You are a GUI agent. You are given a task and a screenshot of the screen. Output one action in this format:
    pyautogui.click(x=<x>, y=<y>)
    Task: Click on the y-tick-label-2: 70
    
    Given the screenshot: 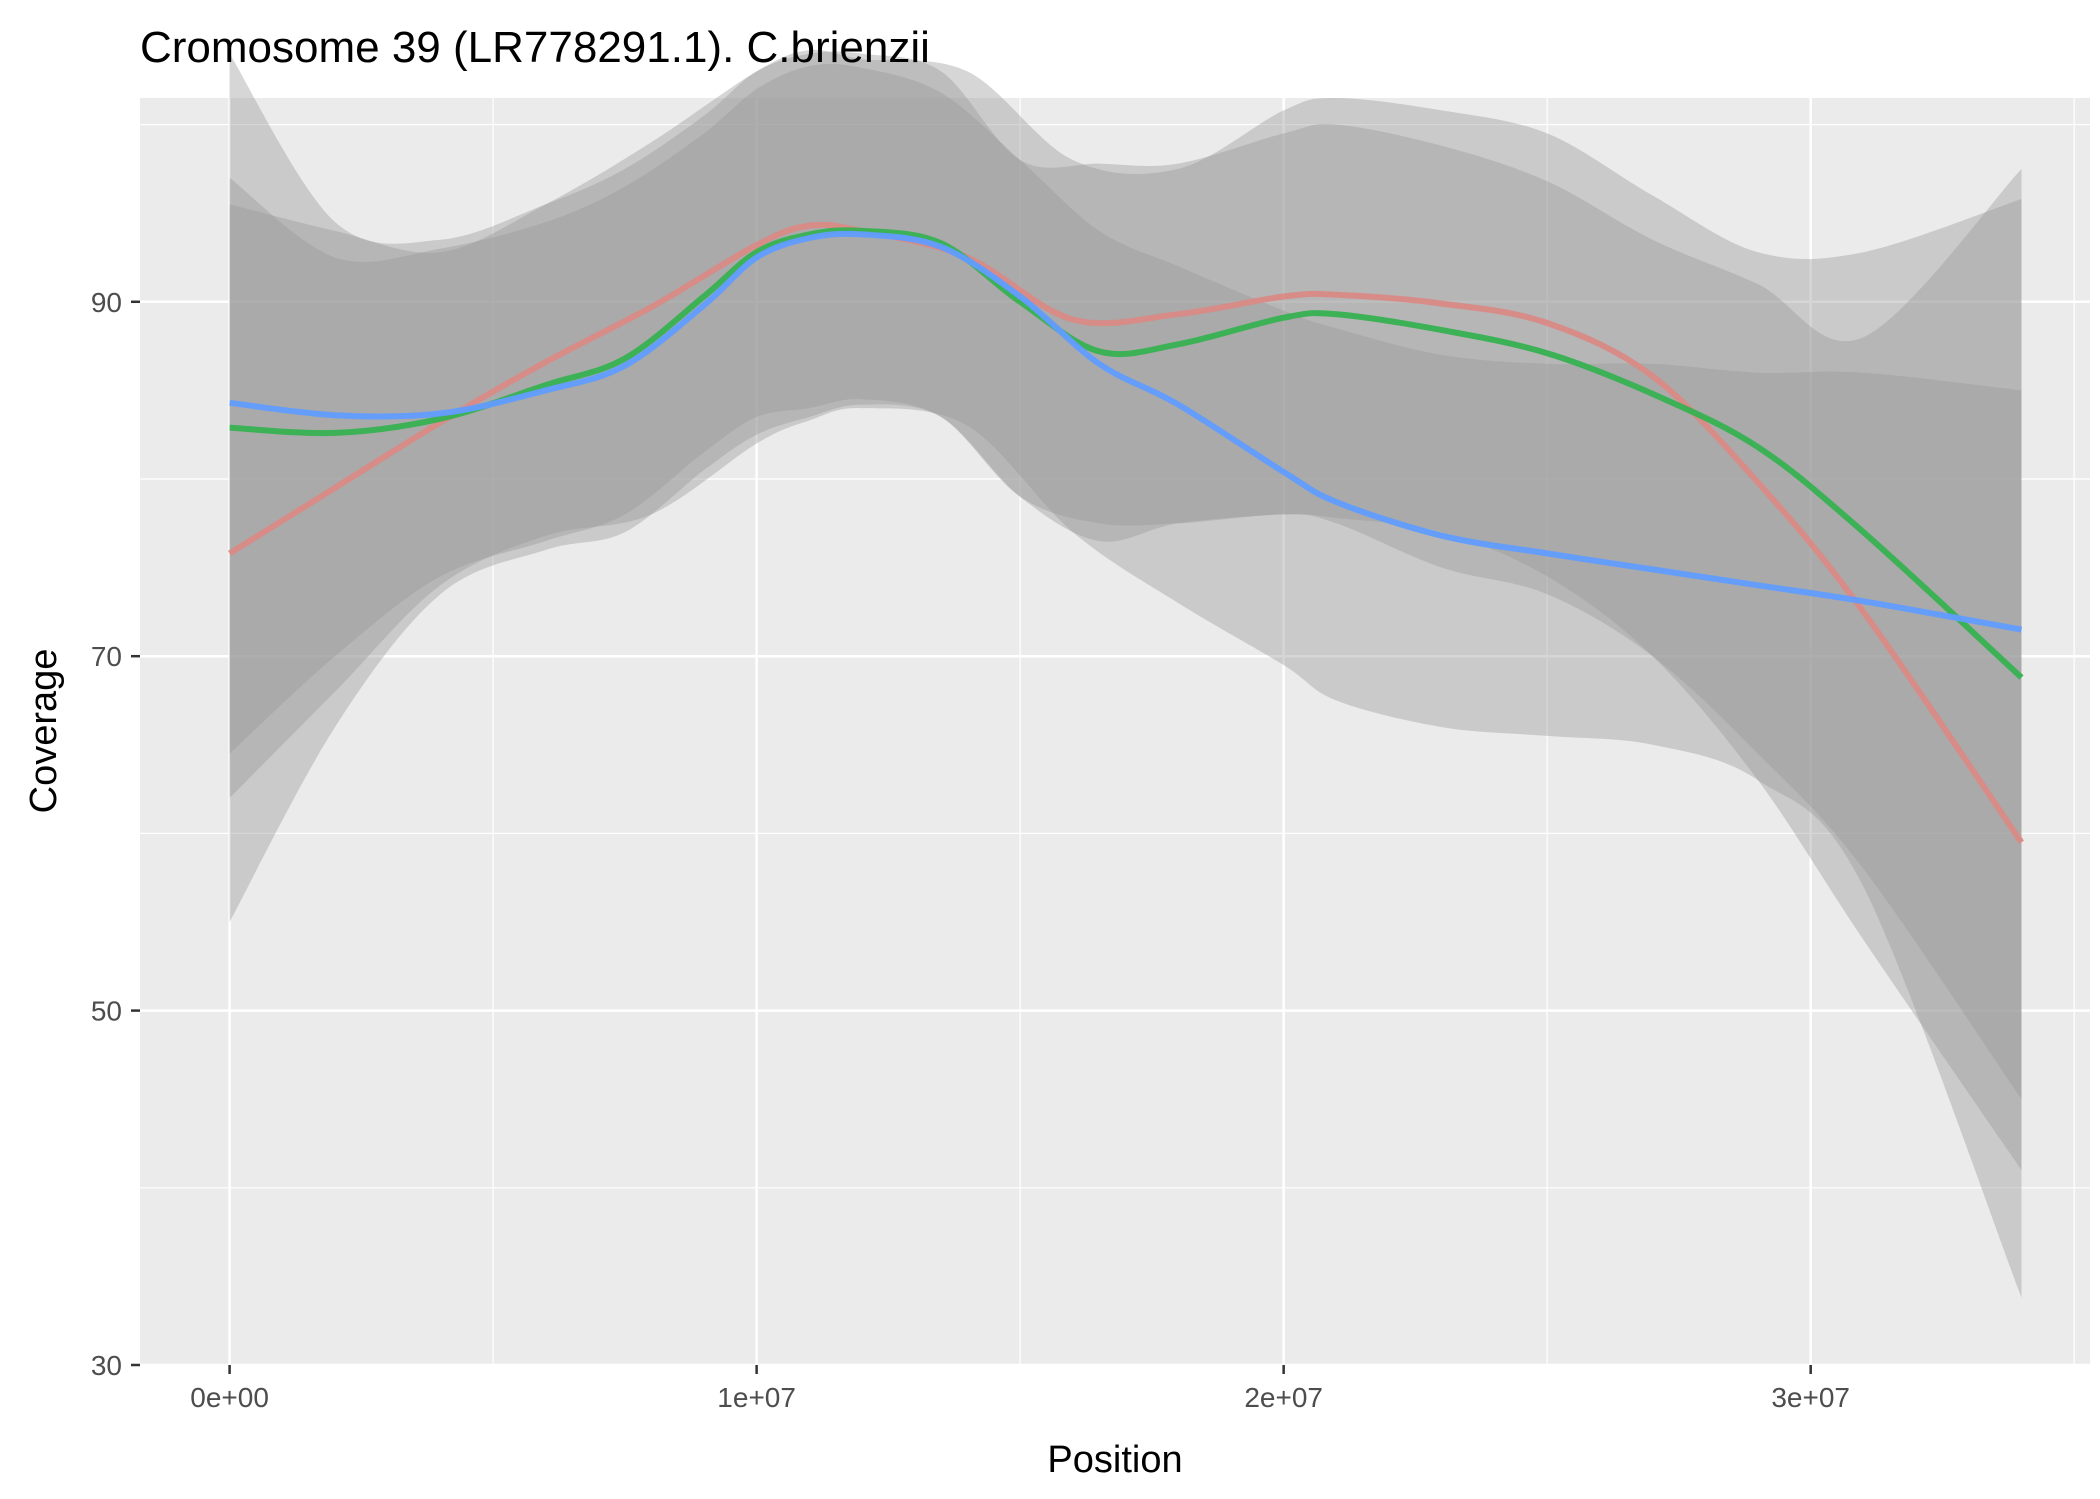 What is the action you would take?
    pyautogui.click(x=106, y=656)
    